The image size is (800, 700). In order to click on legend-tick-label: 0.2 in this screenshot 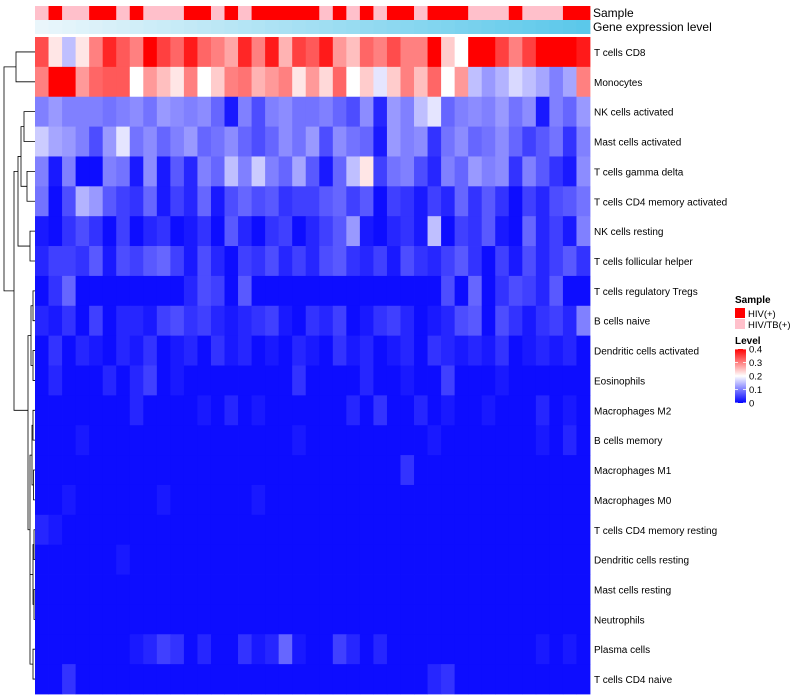, I will do `click(755, 377)`.